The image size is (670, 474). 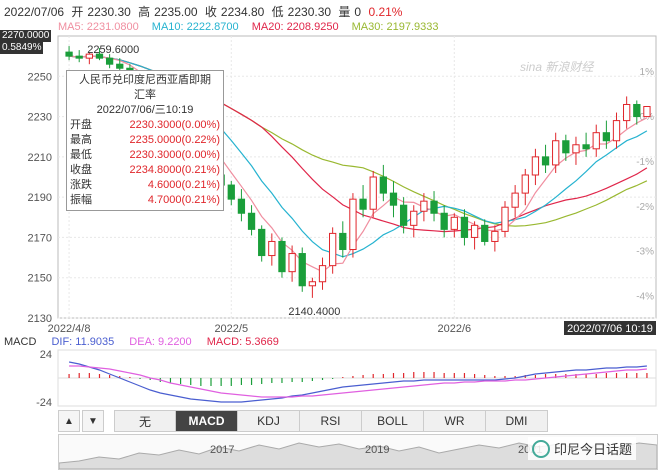 I want to click on y-tick-label: 2170, so click(x=40, y=238).